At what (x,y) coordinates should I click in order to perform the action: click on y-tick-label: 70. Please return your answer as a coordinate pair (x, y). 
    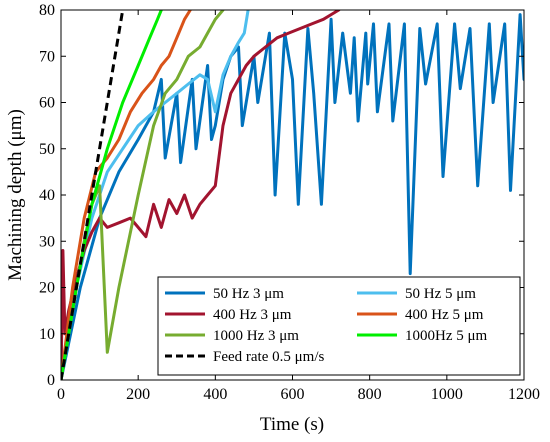
    Looking at the image, I should click on (47, 56).